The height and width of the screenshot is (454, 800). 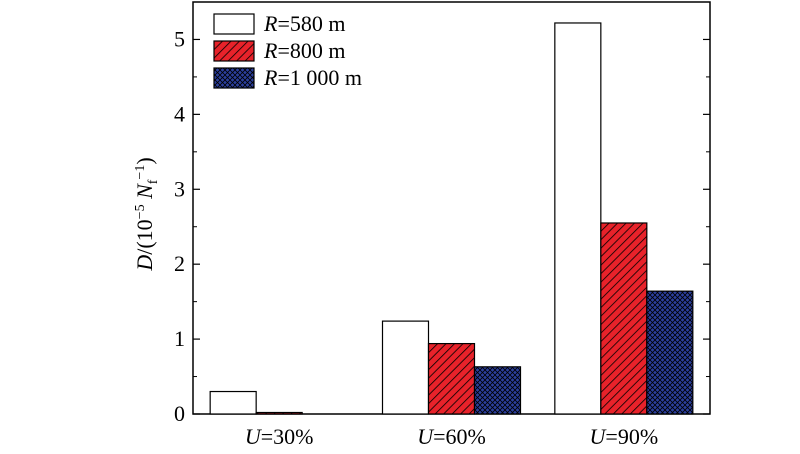 I want to click on legend-label: R=580 m, so click(x=304, y=23).